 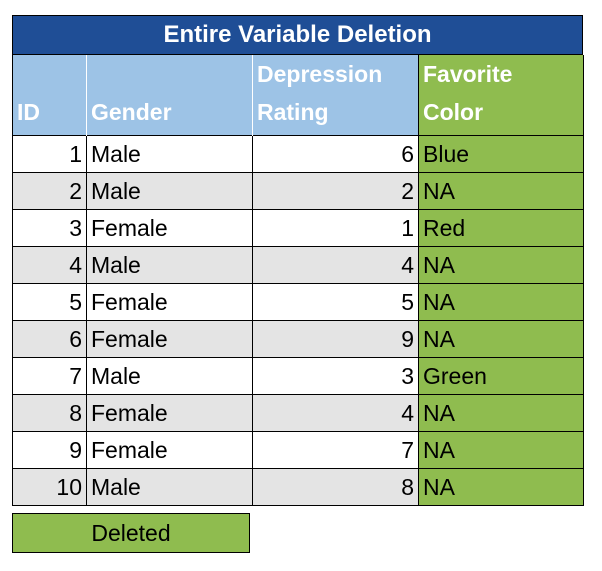 I want to click on cell-id: 8, so click(x=49, y=413).